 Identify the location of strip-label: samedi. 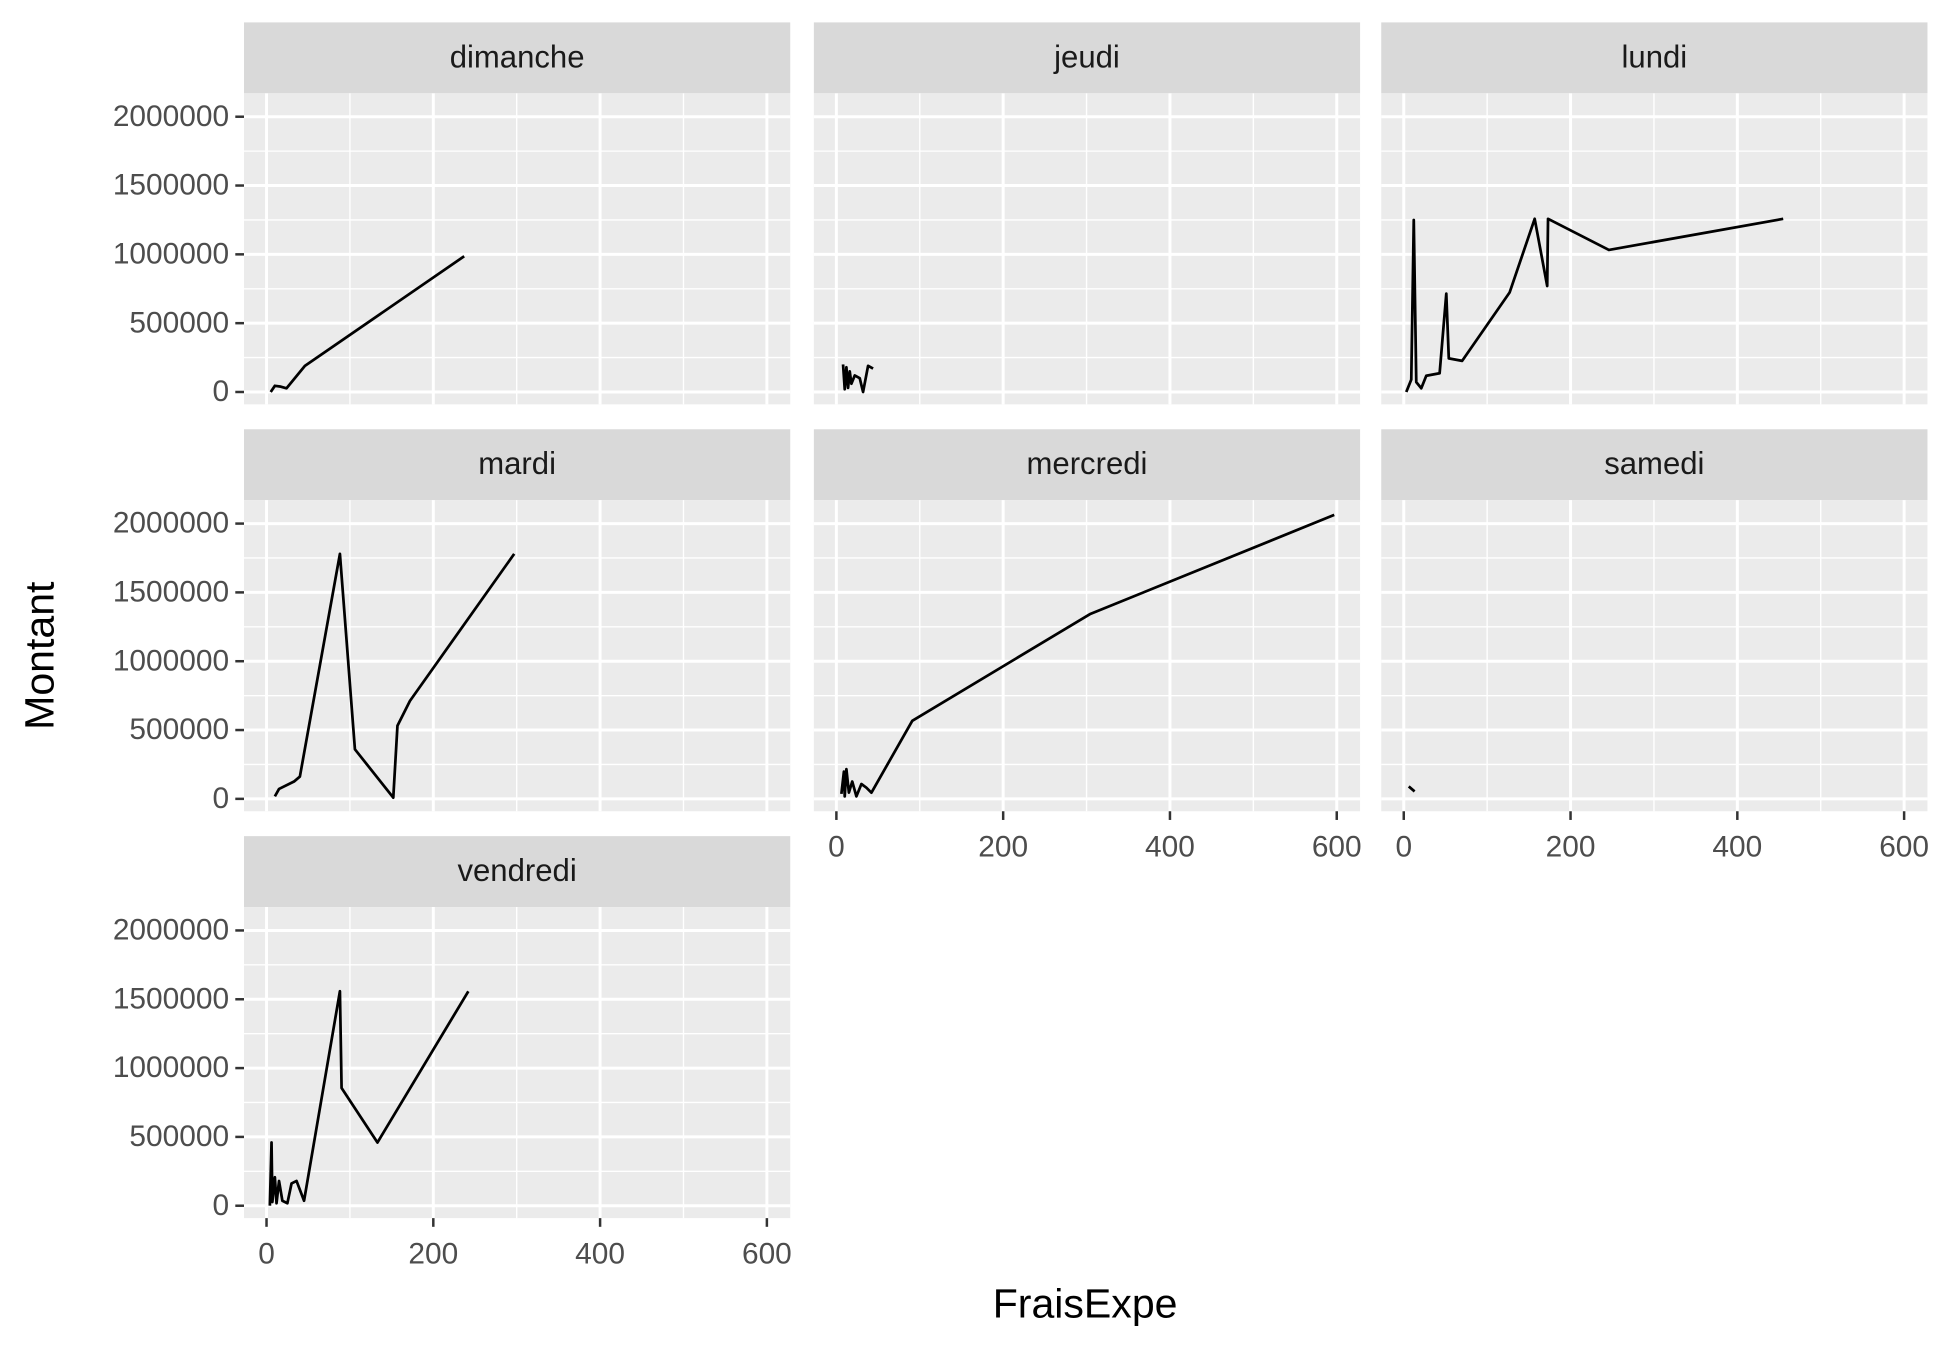
(1654, 463).